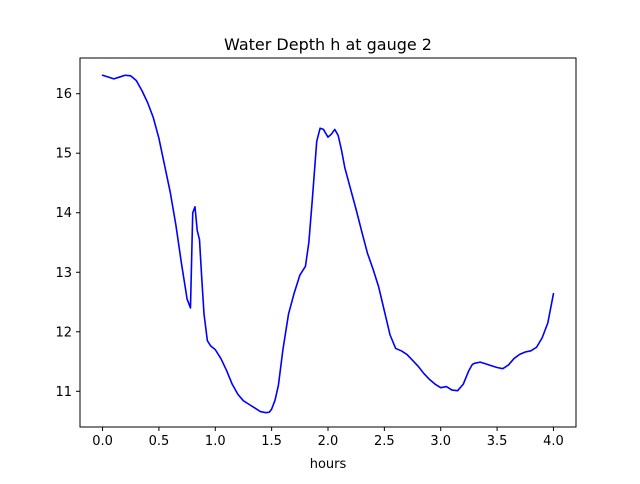 The width and height of the screenshot is (640, 484). I want to click on y-tick-label: 11, so click(63, 392).